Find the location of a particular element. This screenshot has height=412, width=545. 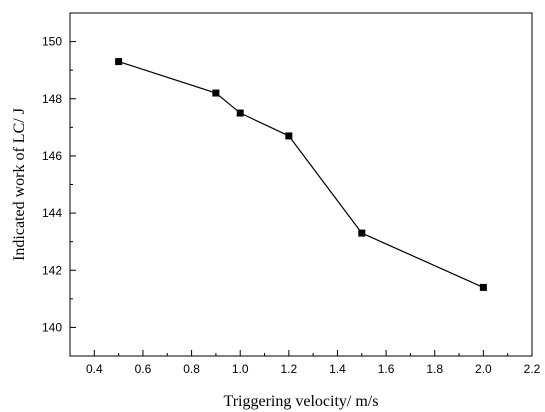

x-tick-label: 2.2 is located at coordinates (532, 369).